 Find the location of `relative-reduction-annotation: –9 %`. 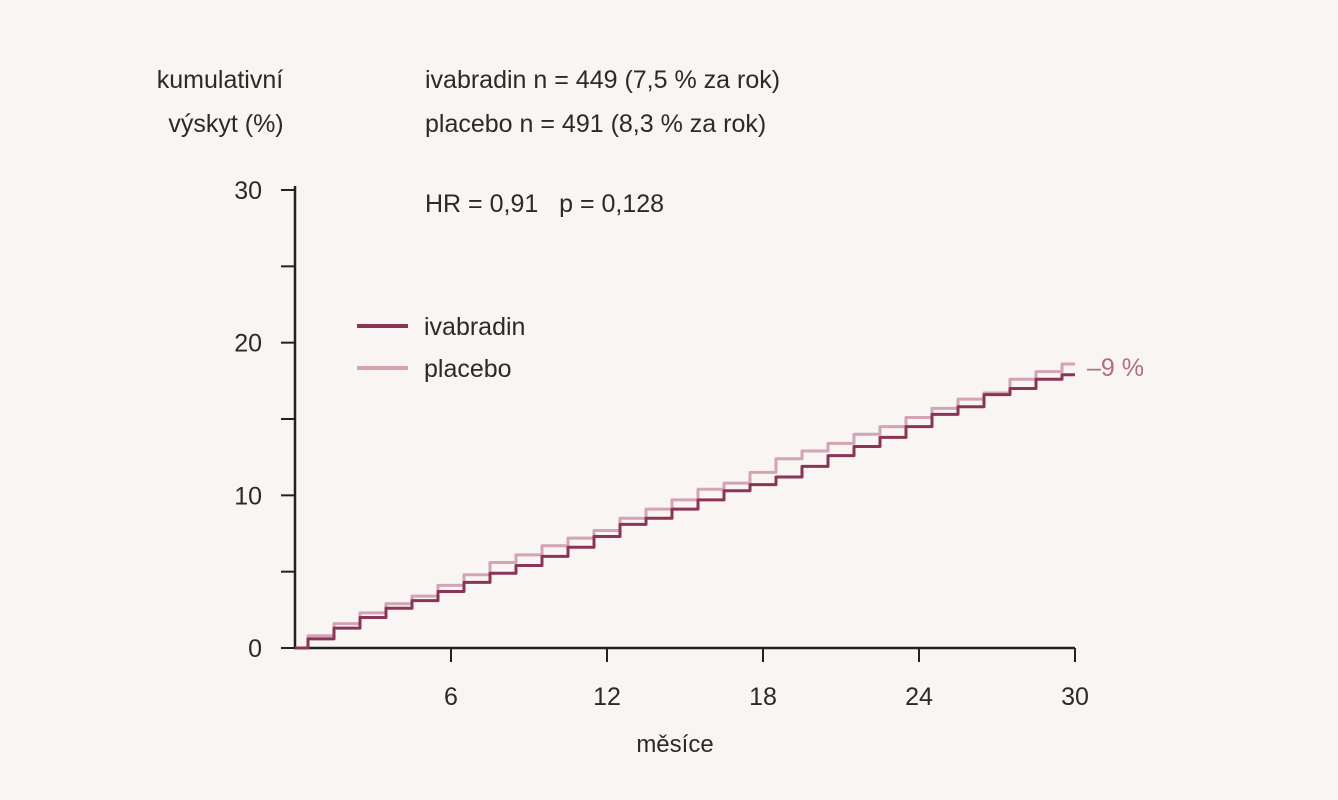

relative-reduction-annotation: –9 % is located at coordinates (1115, 368).